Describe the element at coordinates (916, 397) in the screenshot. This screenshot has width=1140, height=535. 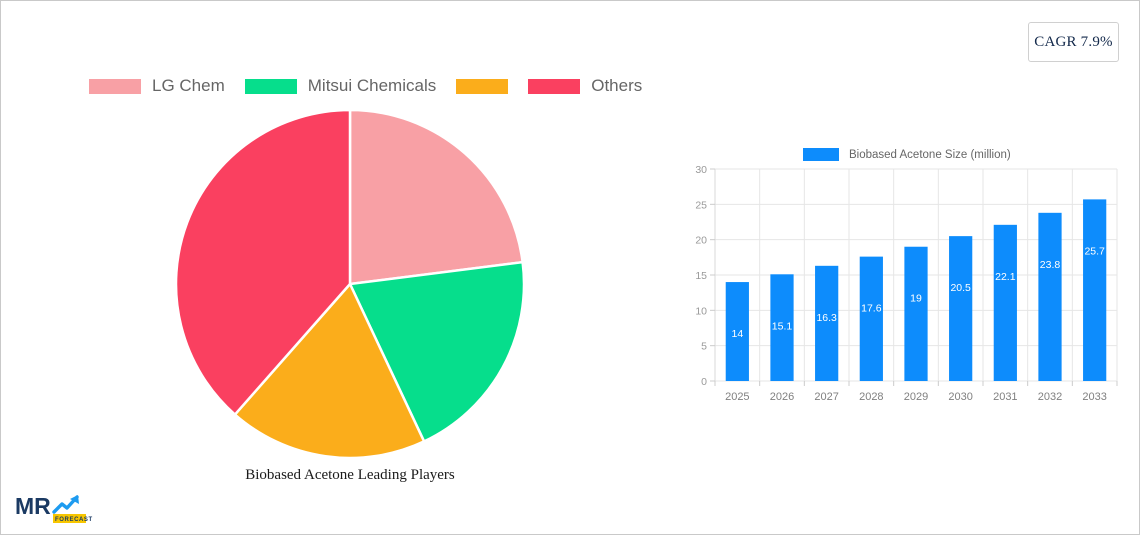
I see `x-tick-label: 2029` at that location.